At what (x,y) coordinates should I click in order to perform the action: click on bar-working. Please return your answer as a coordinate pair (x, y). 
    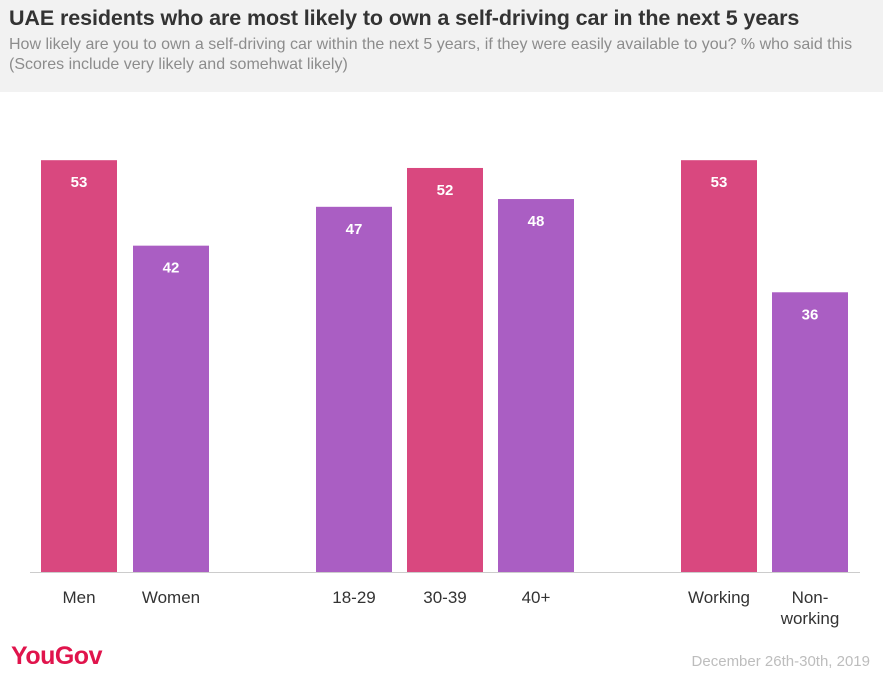
    Looking at the image, I should click on (719, 366).